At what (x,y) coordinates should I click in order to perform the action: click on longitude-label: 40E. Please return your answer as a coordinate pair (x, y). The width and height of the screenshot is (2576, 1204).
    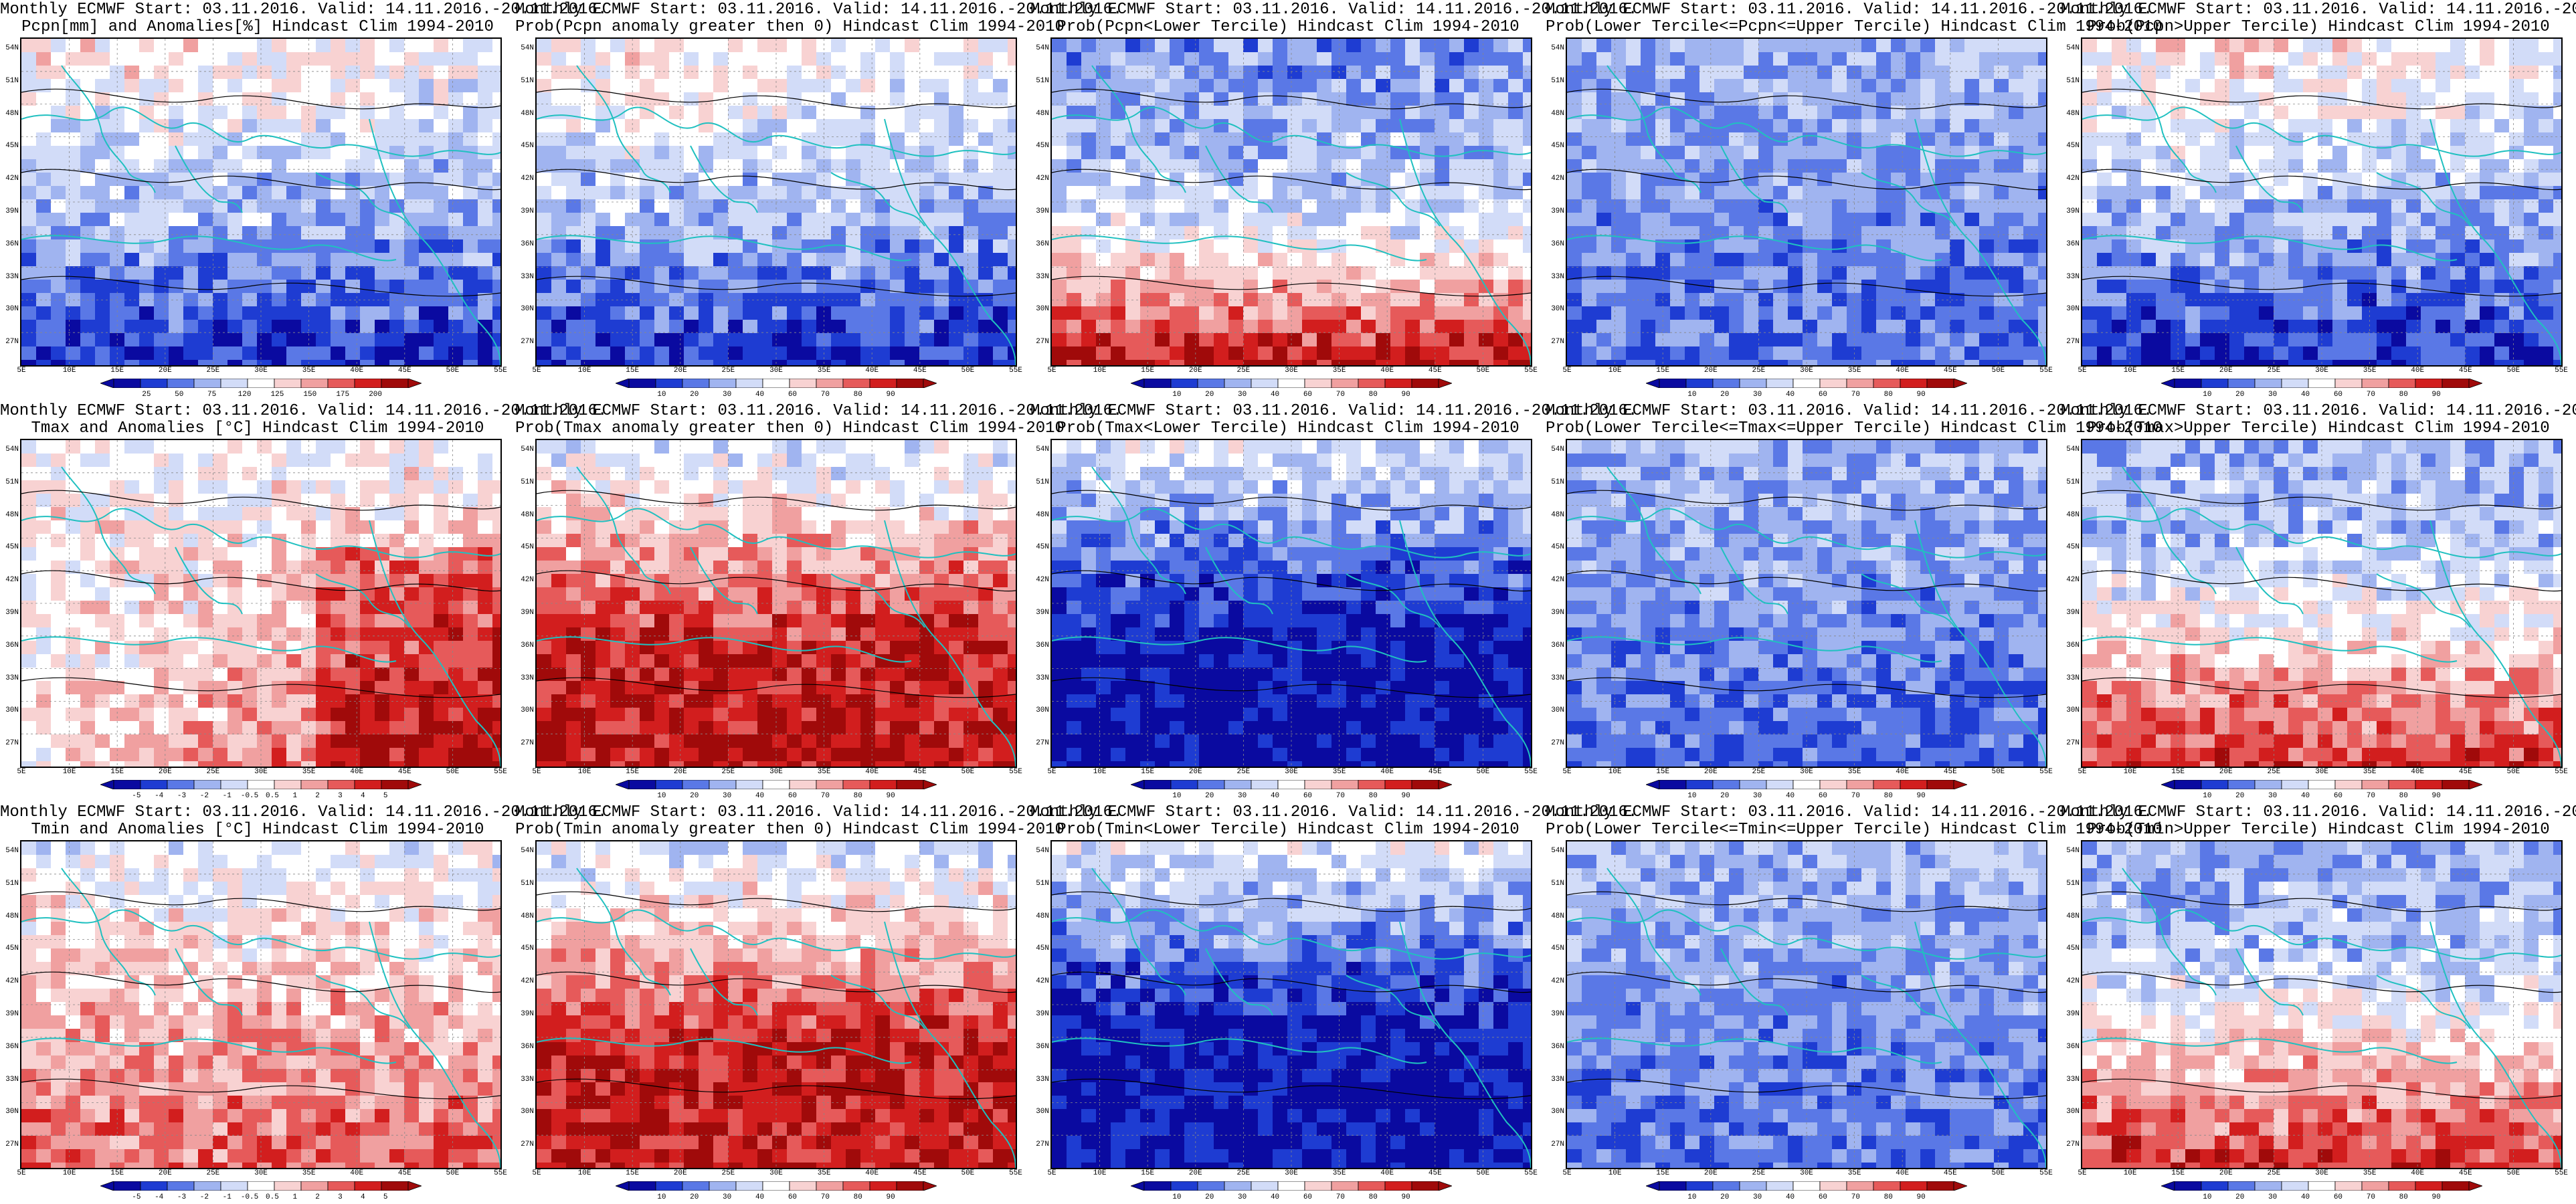
    Looking at the image, I should click on (872, 371).